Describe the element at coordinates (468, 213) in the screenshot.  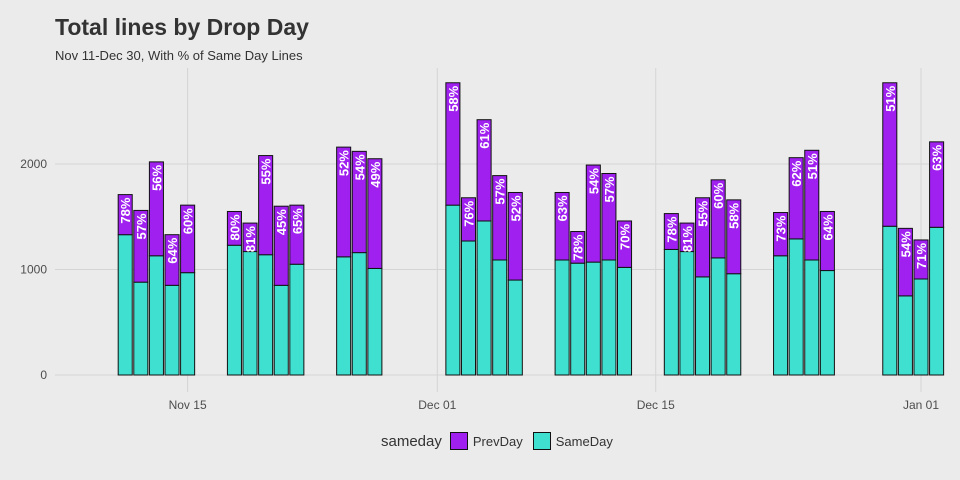
I see `bar-percent-label: 76%` at that location.